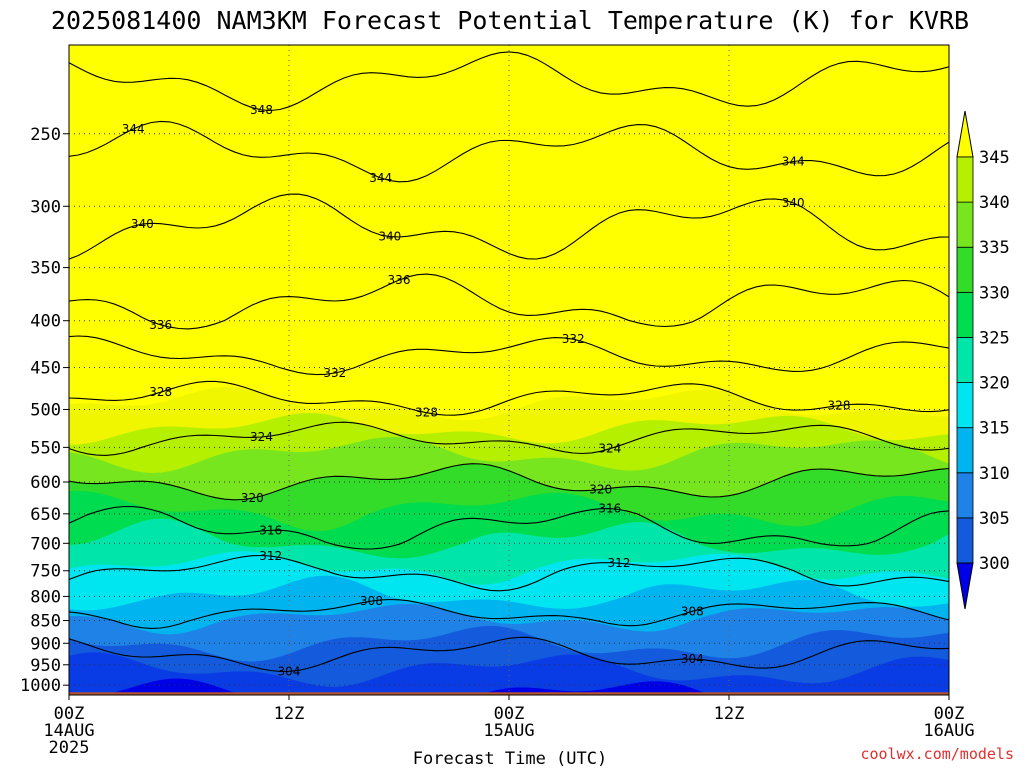 The width and height of the screenshot is (1024, 768). Describe the element at coordinates (69, 748) in the screenshot. I see `x-tick-year-0: 2025` at that location.